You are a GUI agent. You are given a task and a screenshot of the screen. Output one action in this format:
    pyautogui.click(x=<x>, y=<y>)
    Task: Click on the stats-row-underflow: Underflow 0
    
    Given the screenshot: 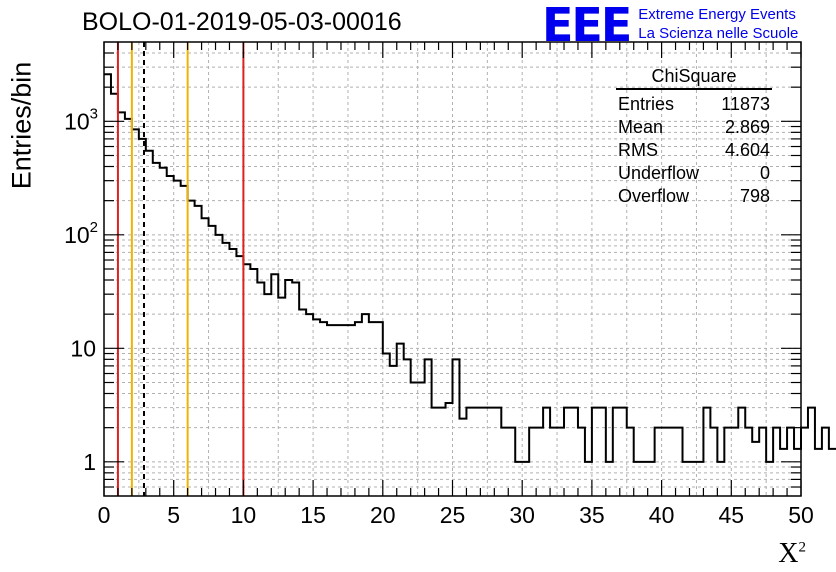 What is the action you would take?
    pyautogui.click(x=694, y=174)
    